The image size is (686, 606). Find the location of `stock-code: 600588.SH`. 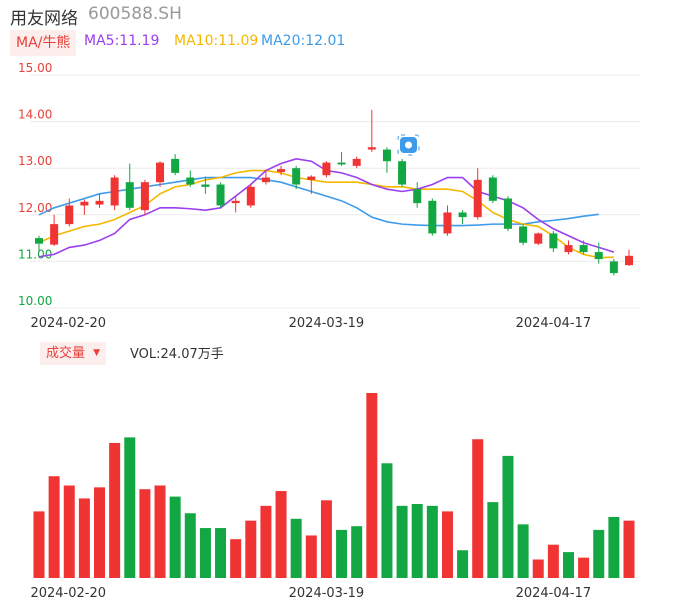

stock-code: 600588.SH is located at coordinates (135, 14).